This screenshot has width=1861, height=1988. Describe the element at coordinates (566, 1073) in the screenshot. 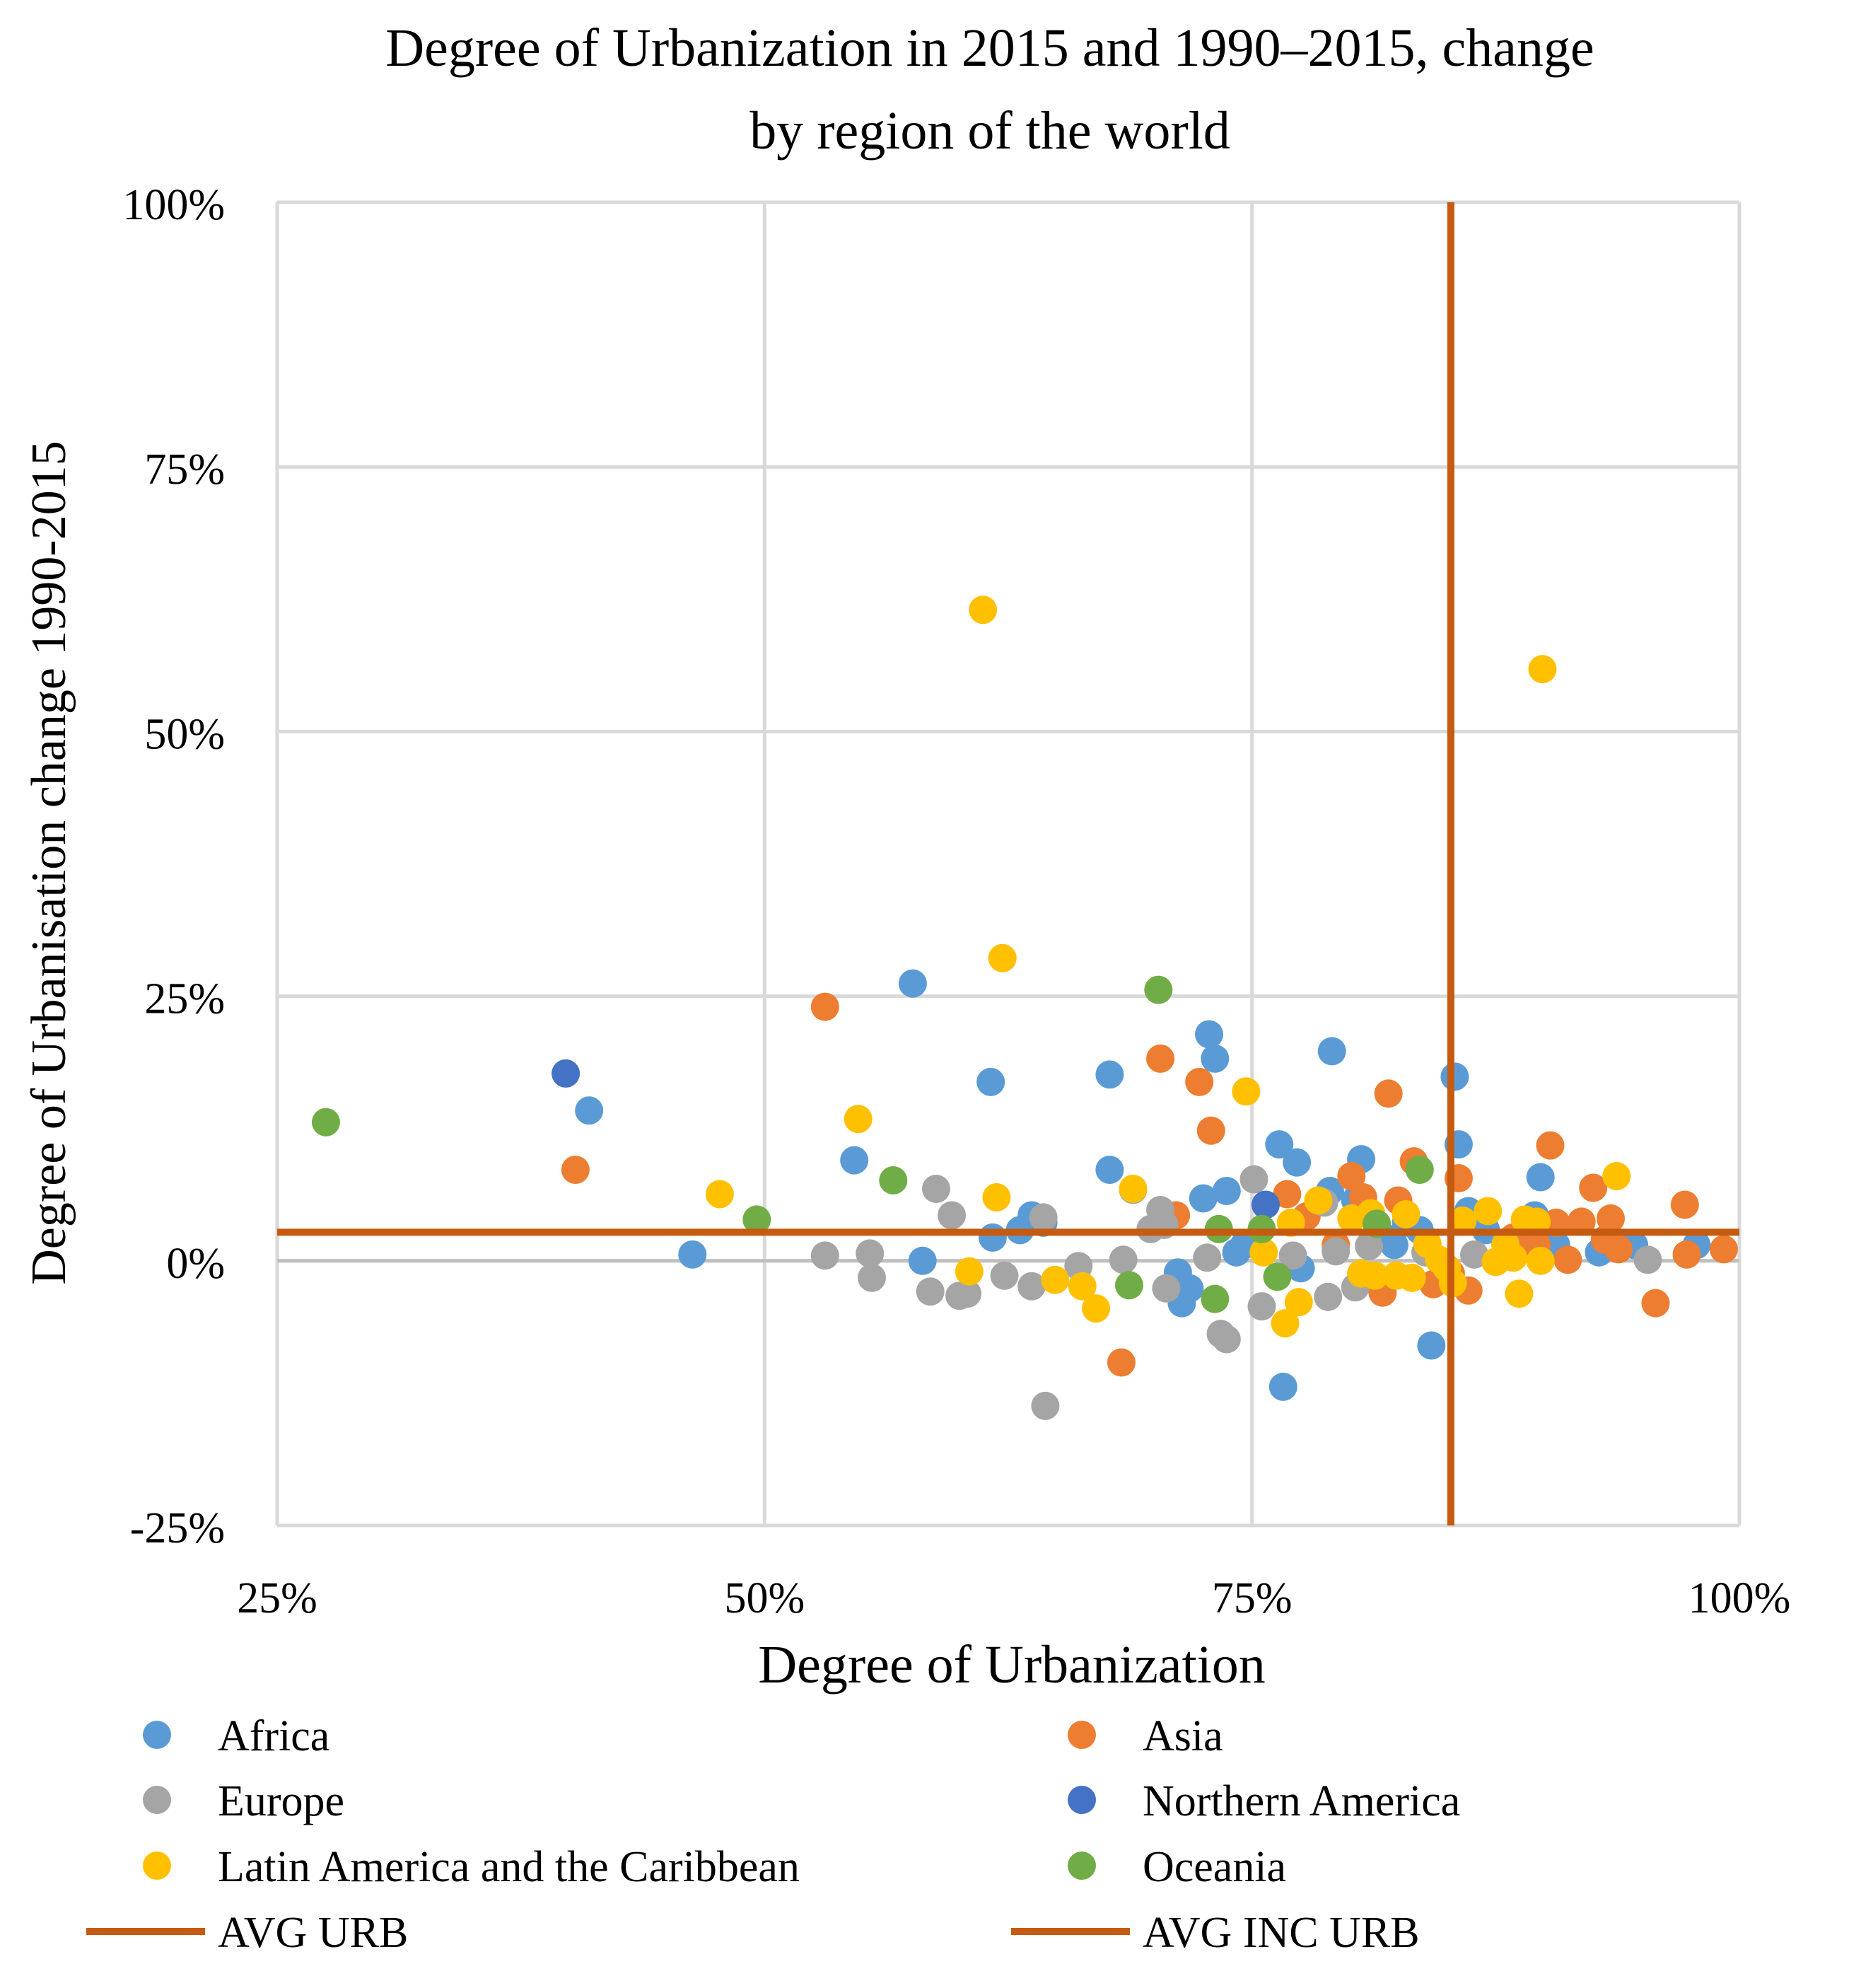

I see `point-northern-america` at that location.